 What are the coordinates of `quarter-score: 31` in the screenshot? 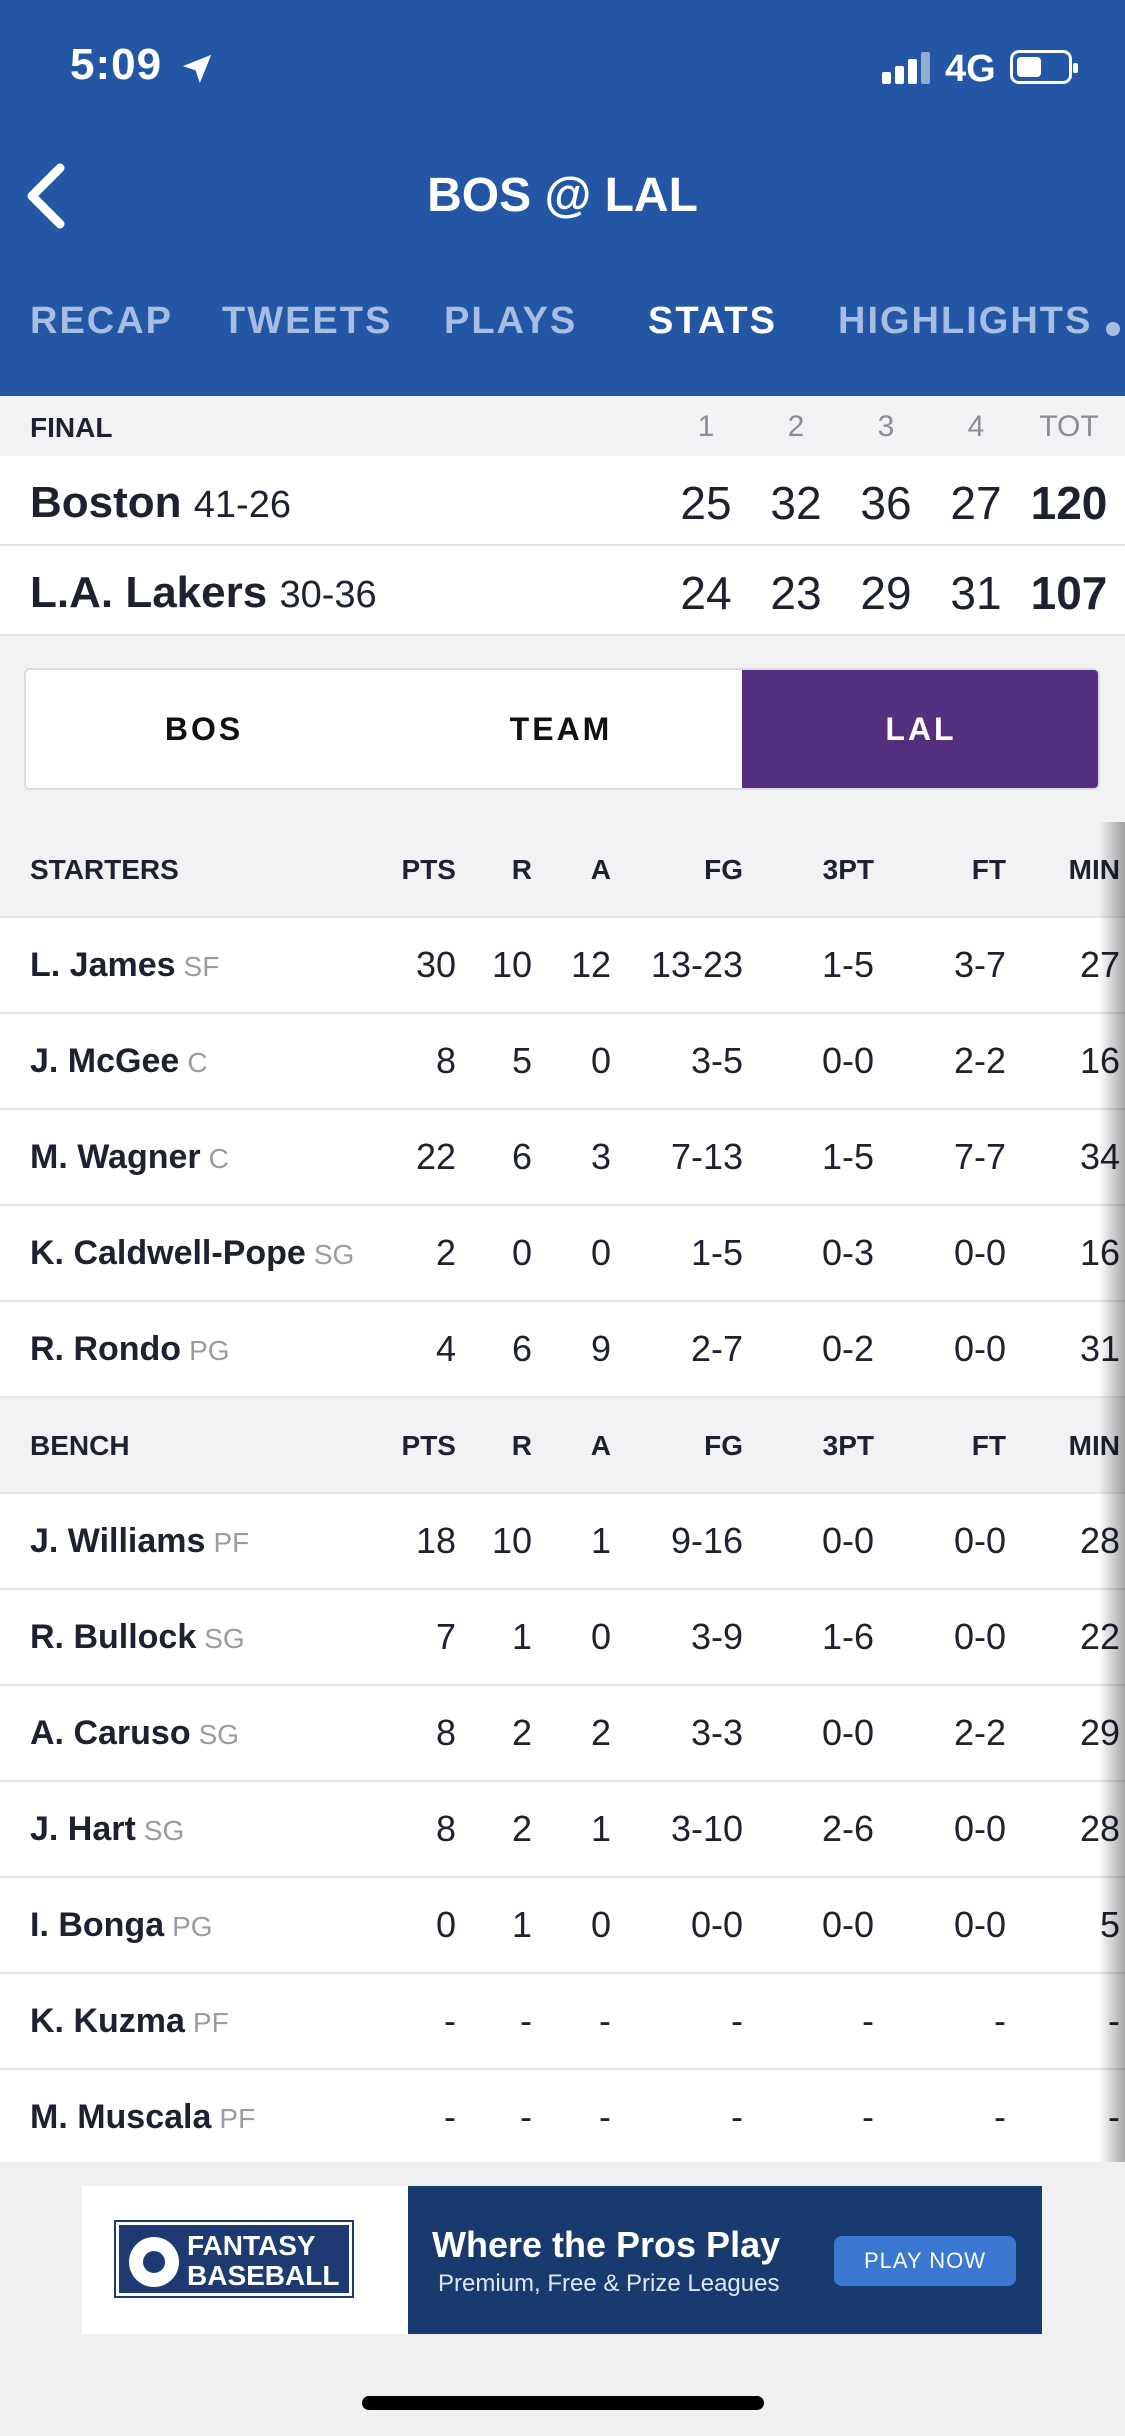 It's located at (976, 593).